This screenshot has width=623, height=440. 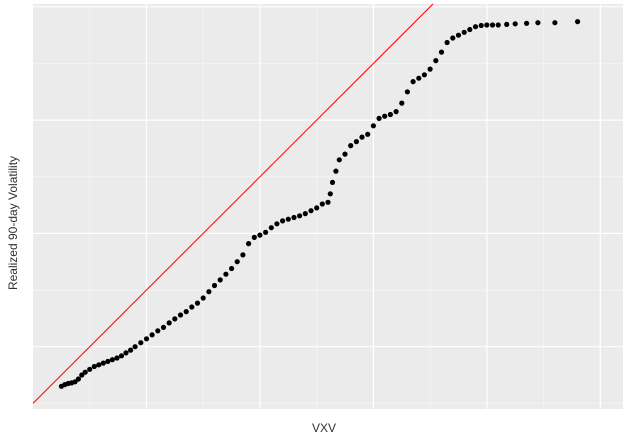 I want to click on x-axis-title: VXV, so click(x=311, y=428).